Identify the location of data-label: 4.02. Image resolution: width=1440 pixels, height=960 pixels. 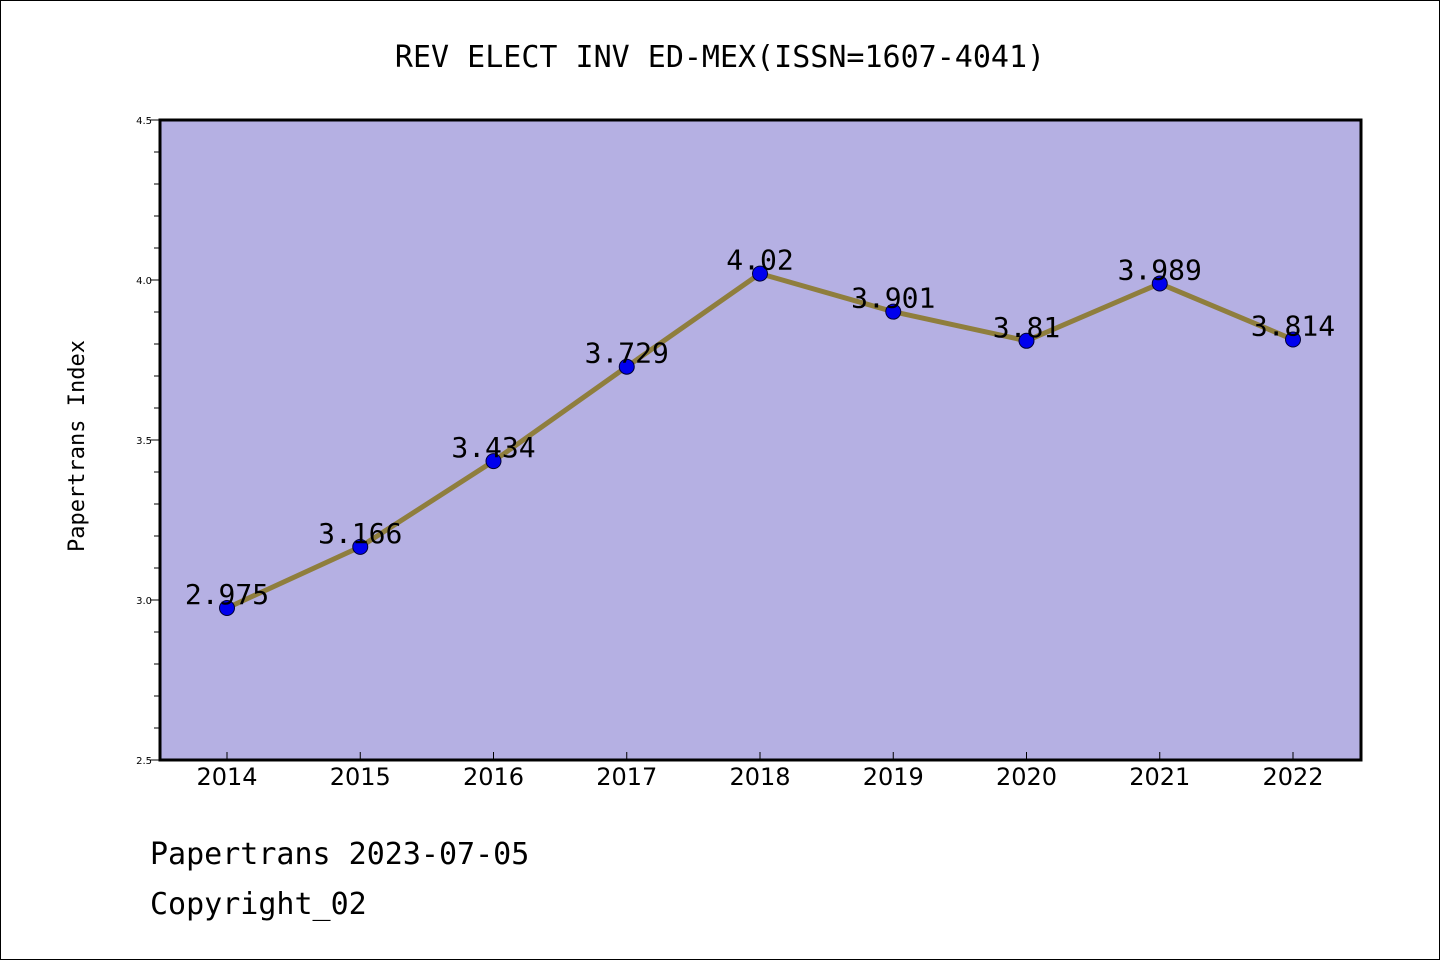
(759, 260).